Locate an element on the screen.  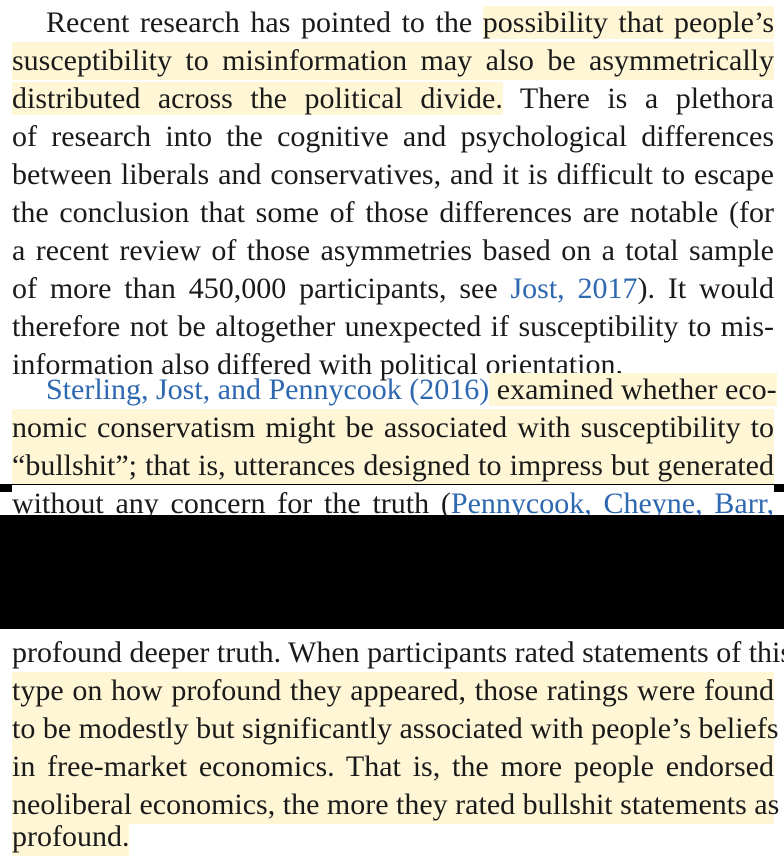
text-span: There is a plethora is located at coordinates (638, 98).